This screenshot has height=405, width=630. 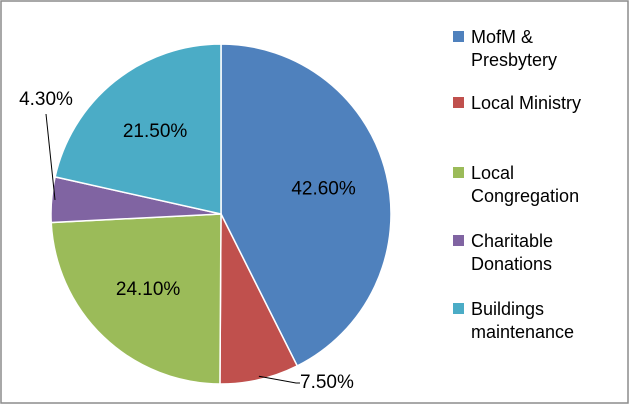 I want to click on legend-label: Local Ministry, so click(x=526, y=103).